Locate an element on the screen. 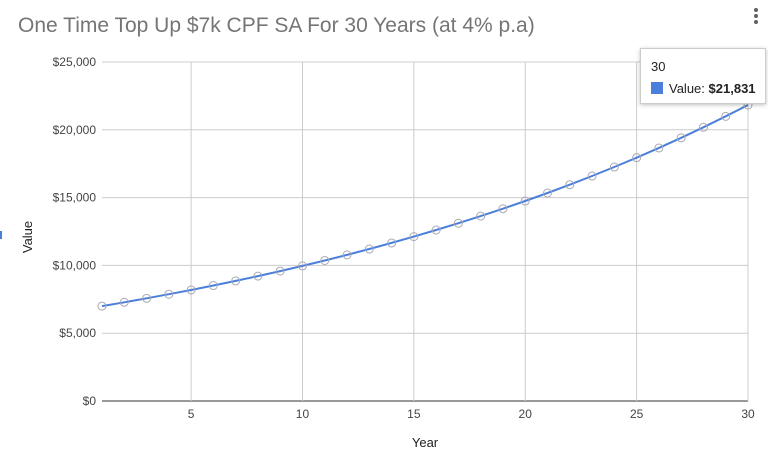 The image size is (768, 469). y-tick-label: $20,000 is located at coordinates (75, 130).